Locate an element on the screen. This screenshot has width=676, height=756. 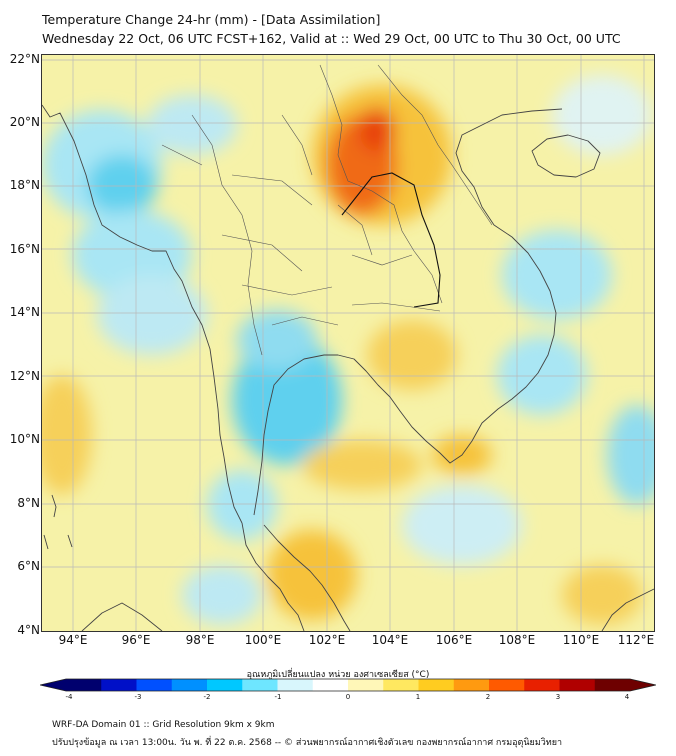
border-thai-burma is located at coordinates (227, 235).